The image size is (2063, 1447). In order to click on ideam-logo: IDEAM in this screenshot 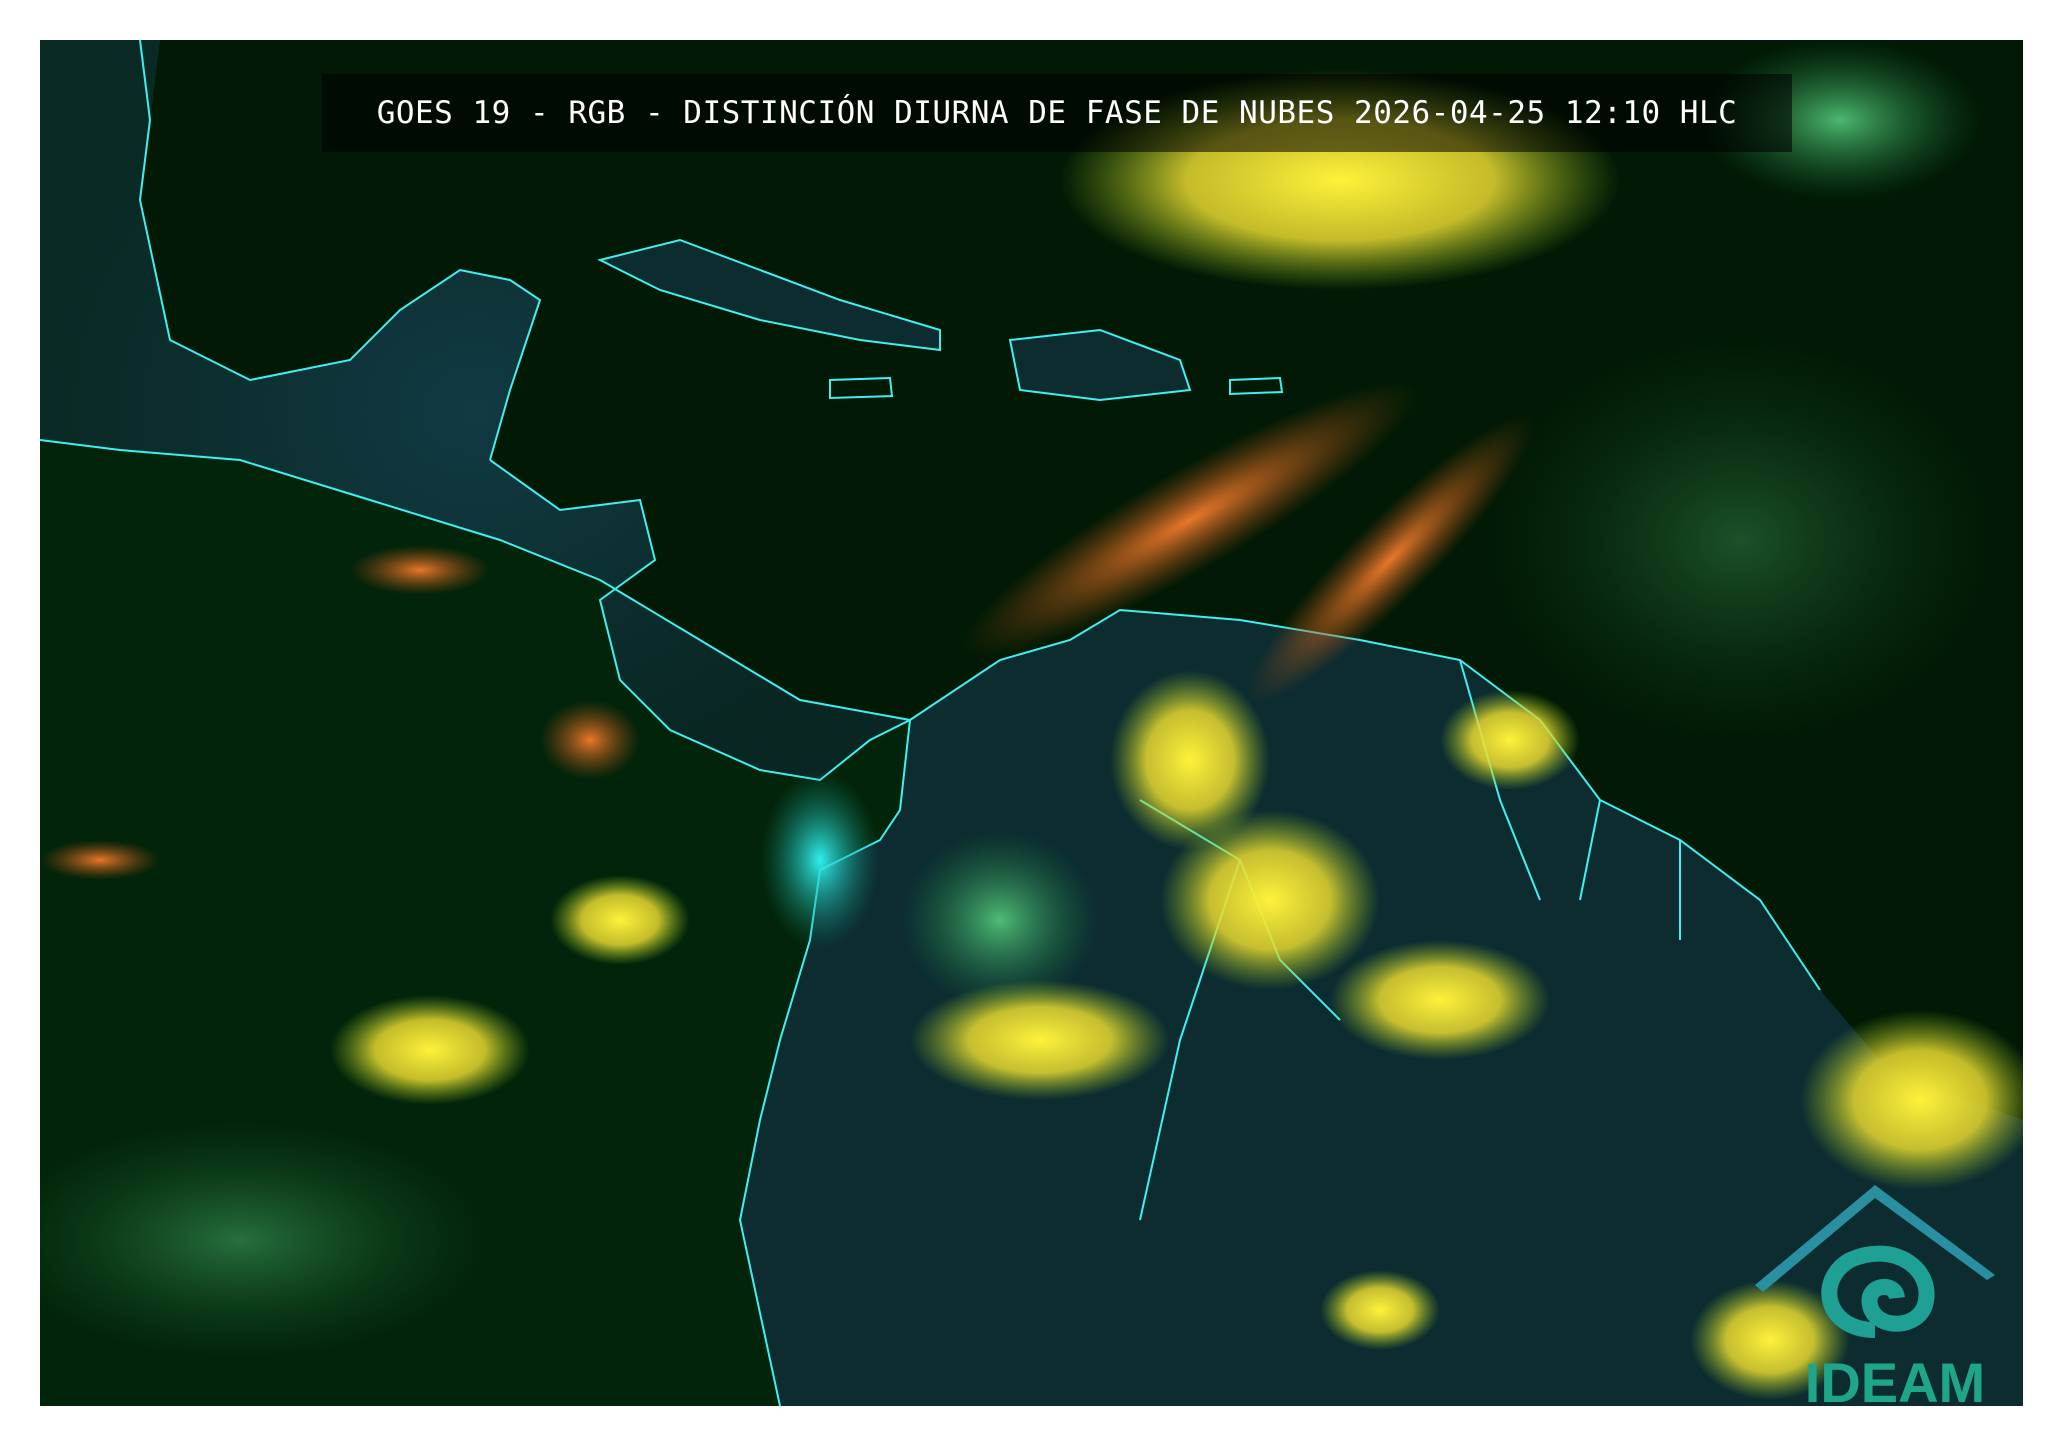, I will do `click(1875, 1295)`.